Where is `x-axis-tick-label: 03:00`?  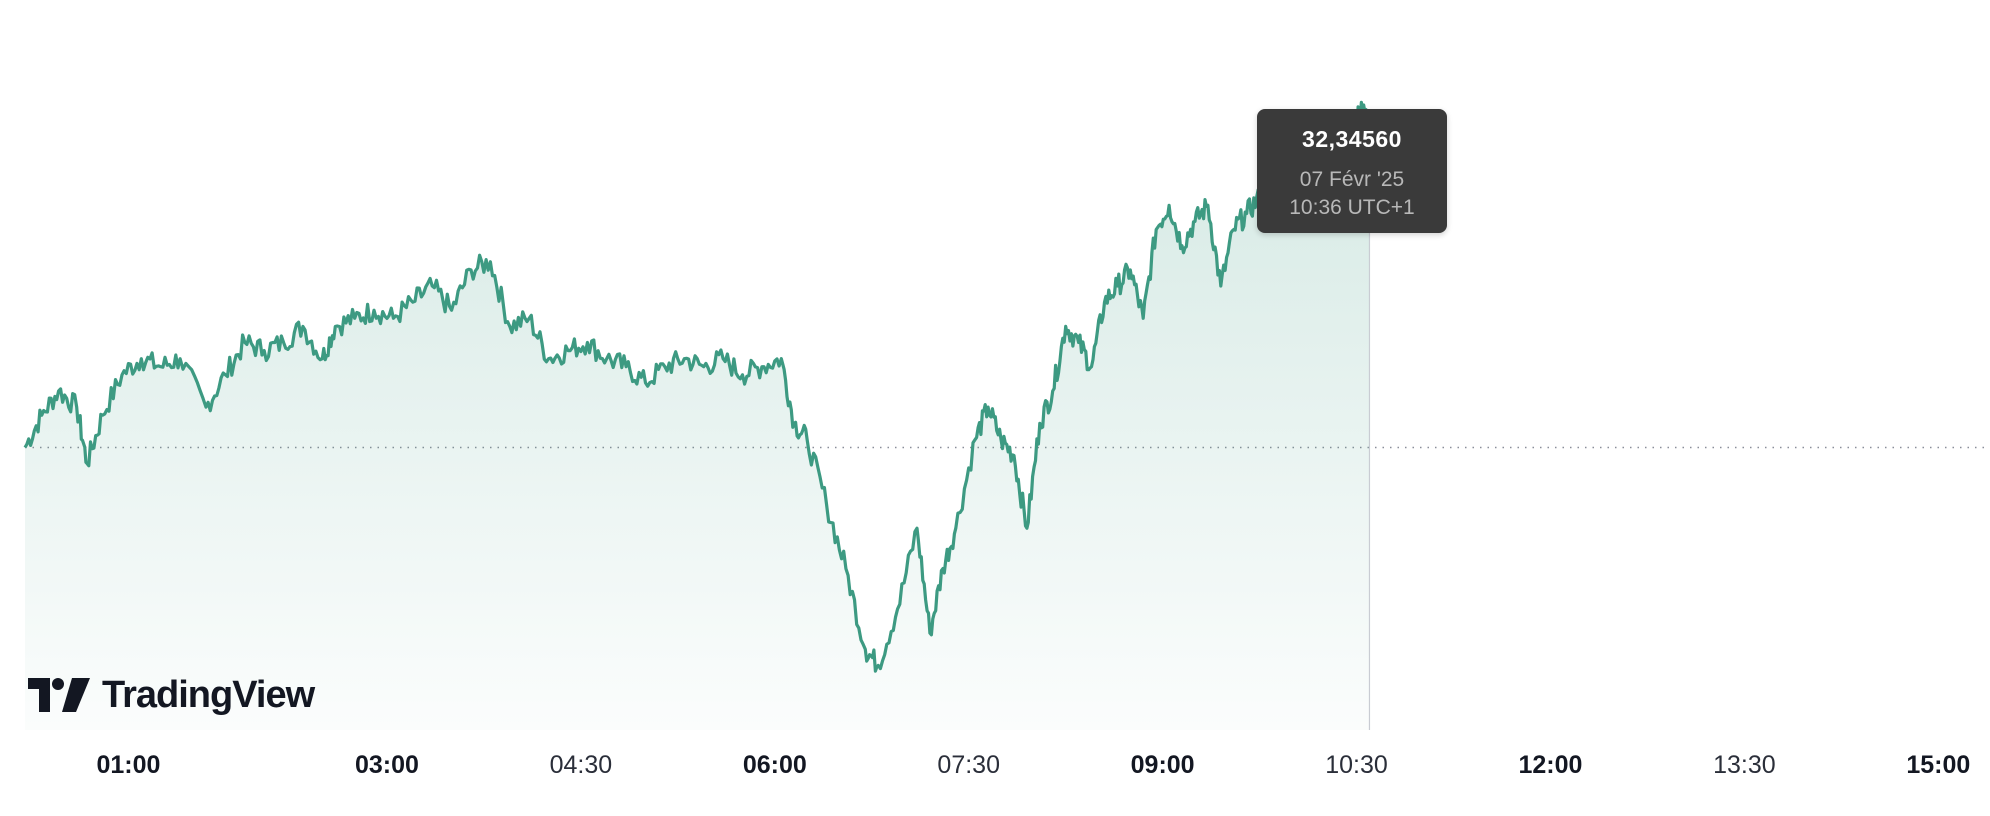 x-axis-tick-label: 03:00 is located at coordinates (387, 765).